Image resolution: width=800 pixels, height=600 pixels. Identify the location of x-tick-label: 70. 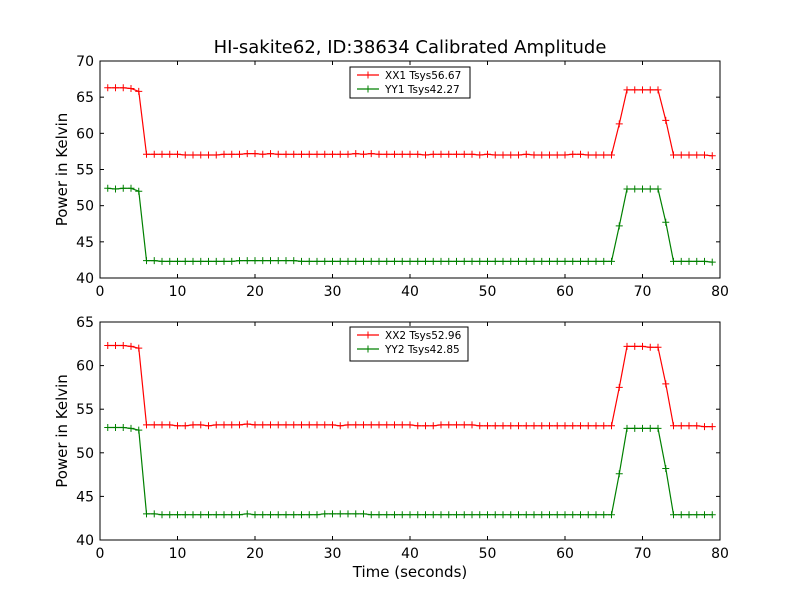
(643, 554).